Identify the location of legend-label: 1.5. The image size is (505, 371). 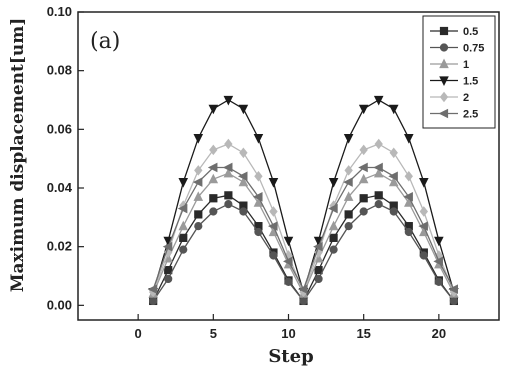
(470, 82).